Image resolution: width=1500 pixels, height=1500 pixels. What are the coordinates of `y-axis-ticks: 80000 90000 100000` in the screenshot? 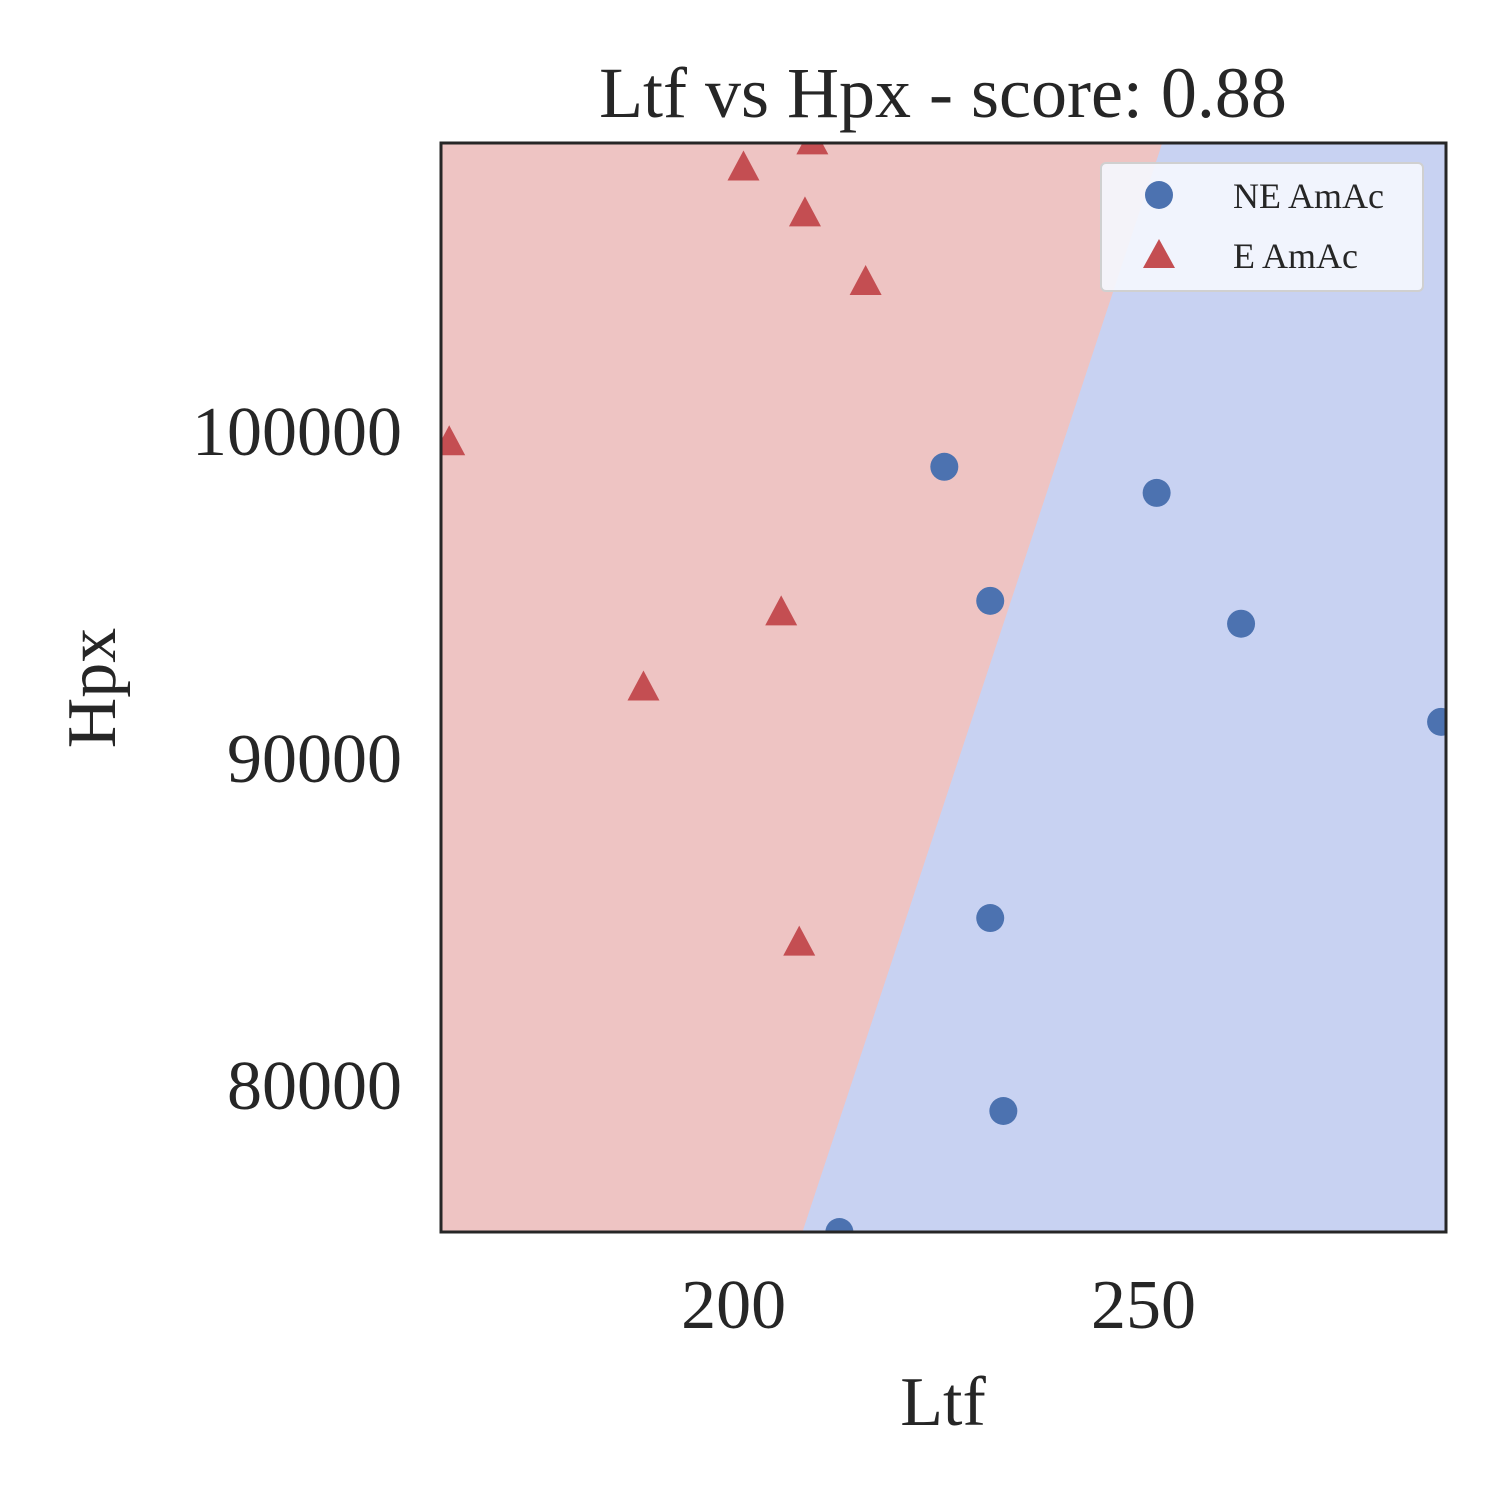 It's located at (297, 759).